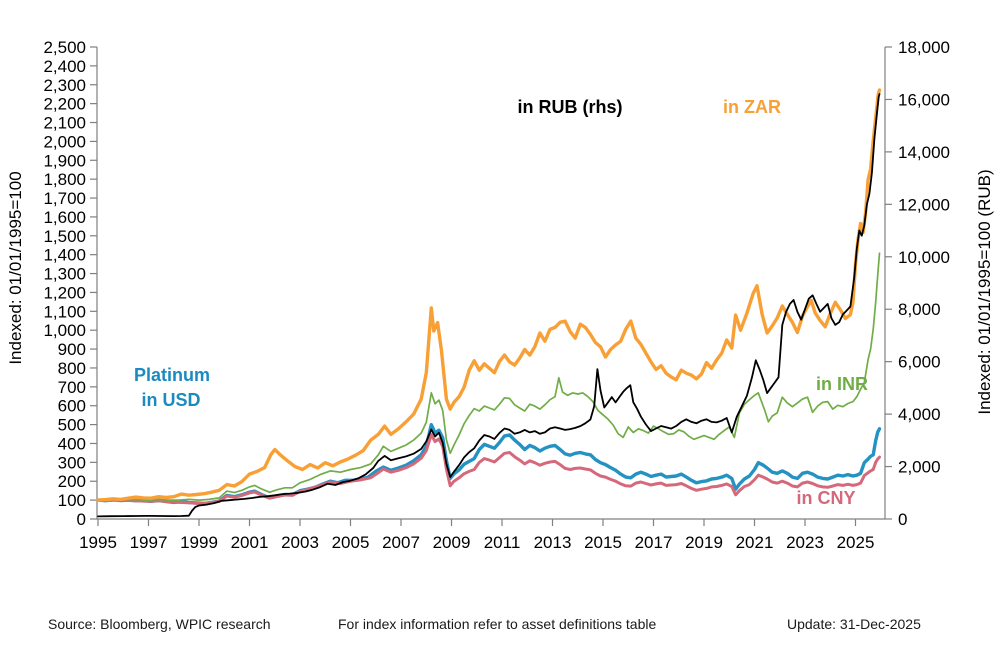 The width and height of the screenshot is (1000, 653). I want to click on x-axis-tick-label: 2021, so click(755, 542).